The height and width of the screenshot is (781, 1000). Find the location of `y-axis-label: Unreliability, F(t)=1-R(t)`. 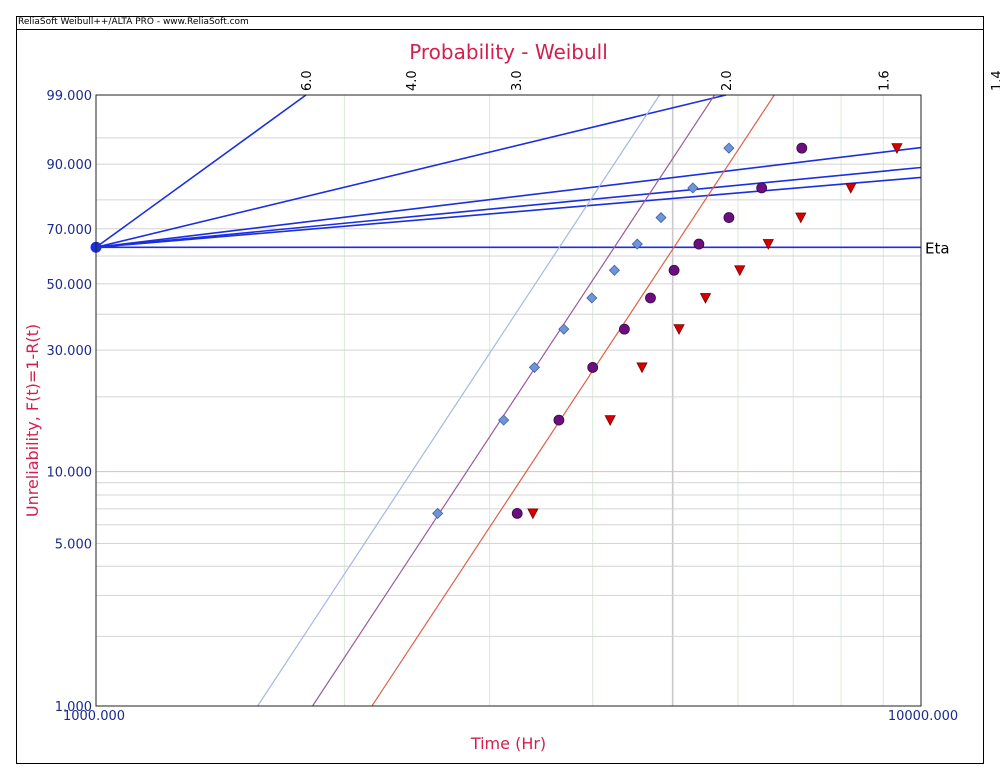

y-axis-label: Unreliability, F(t)=1-R(t) is located at coordinates (32, 420).